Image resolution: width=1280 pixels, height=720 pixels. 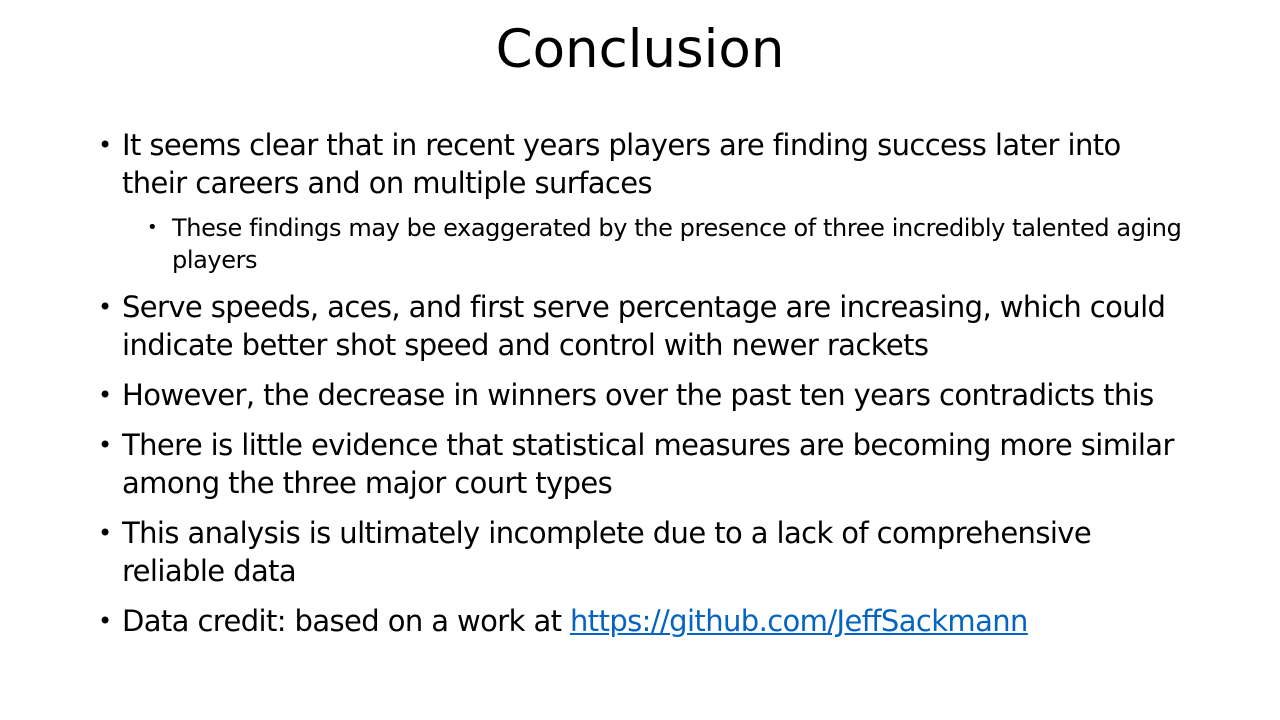 I want to click on bullet-text: Data credit: based on a work at, so click(x=346, y=621).